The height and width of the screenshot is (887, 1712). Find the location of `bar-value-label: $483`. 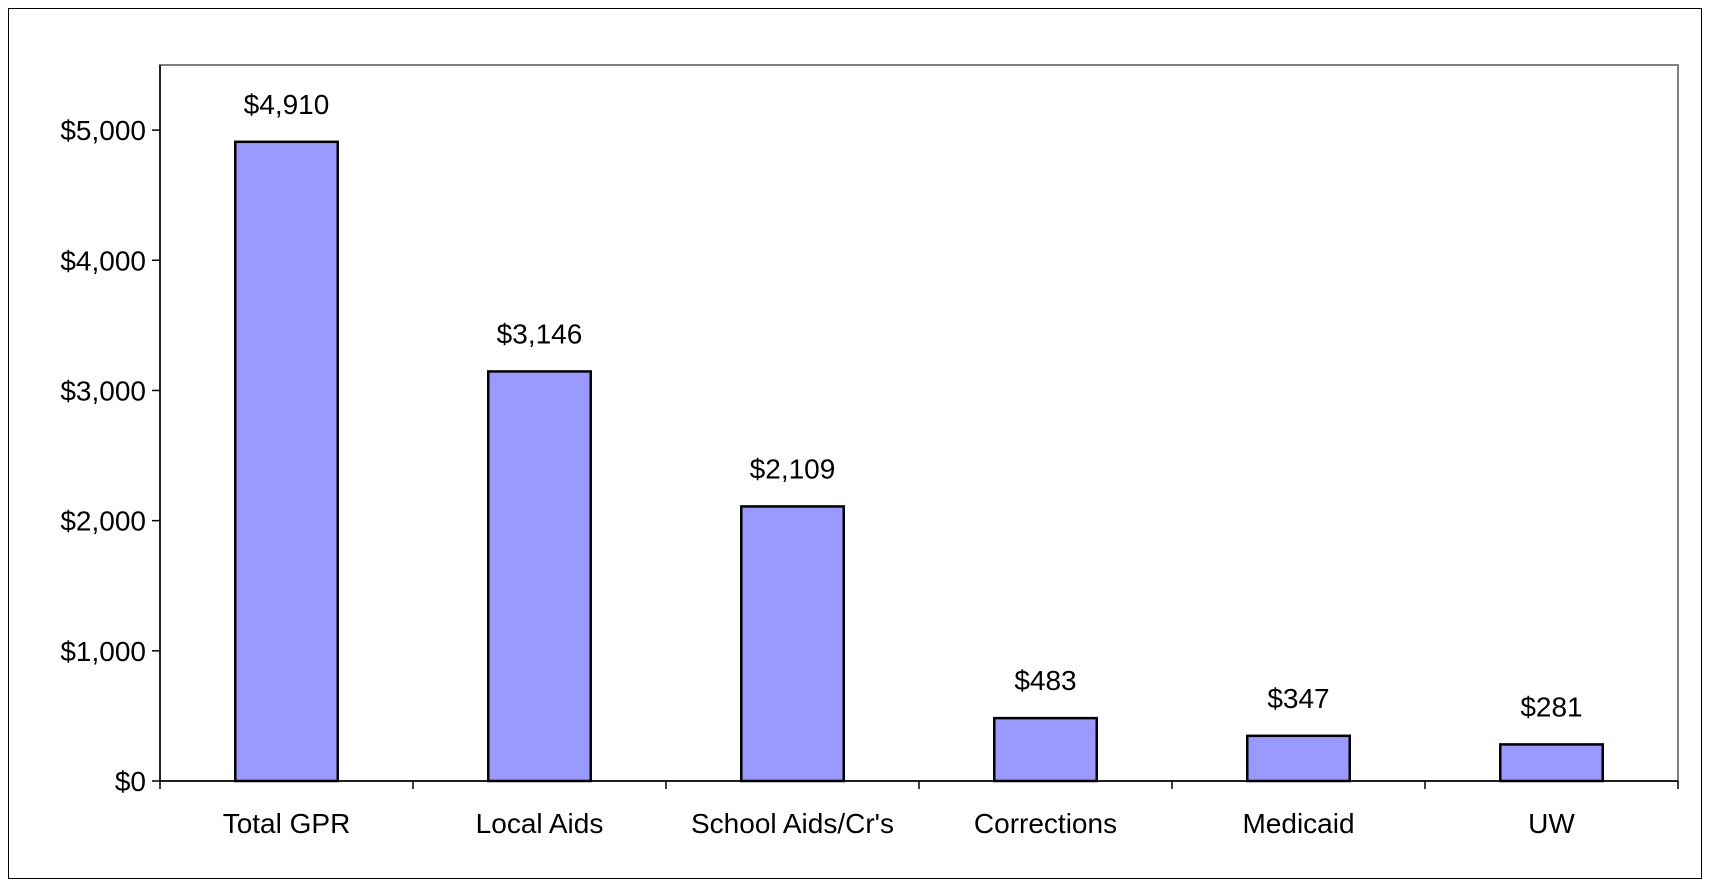

bar-value-label: $483 is located at coordinates (1045, 680).